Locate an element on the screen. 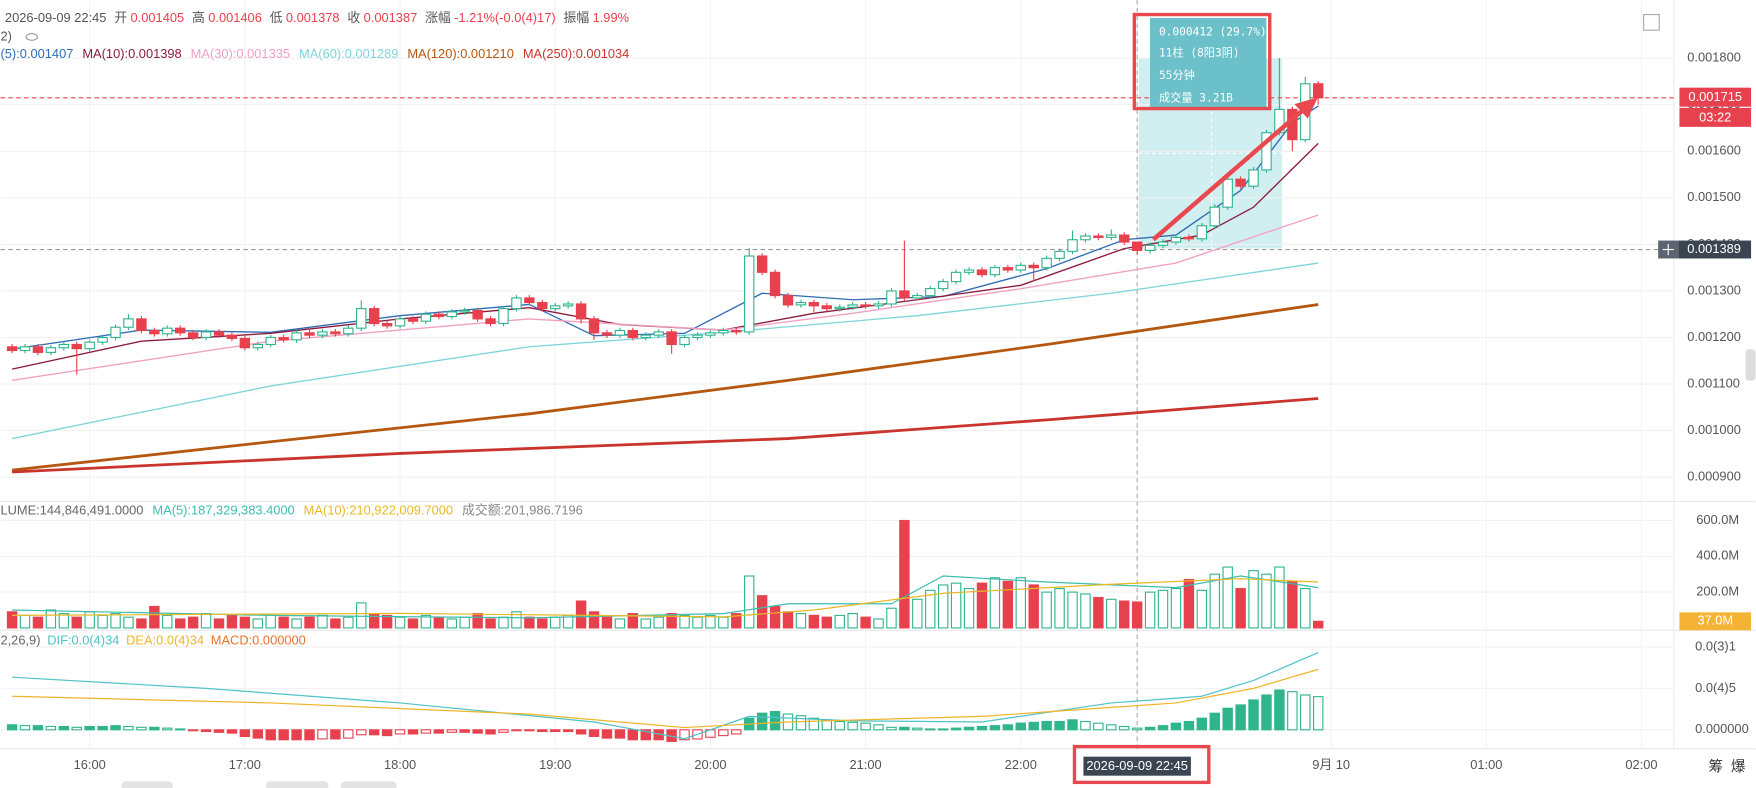 Image resolution: width=1756 pixels, height=788 pixels. legend-entry: 成交额:201,986.7196 is located at coordinates (522, 510).